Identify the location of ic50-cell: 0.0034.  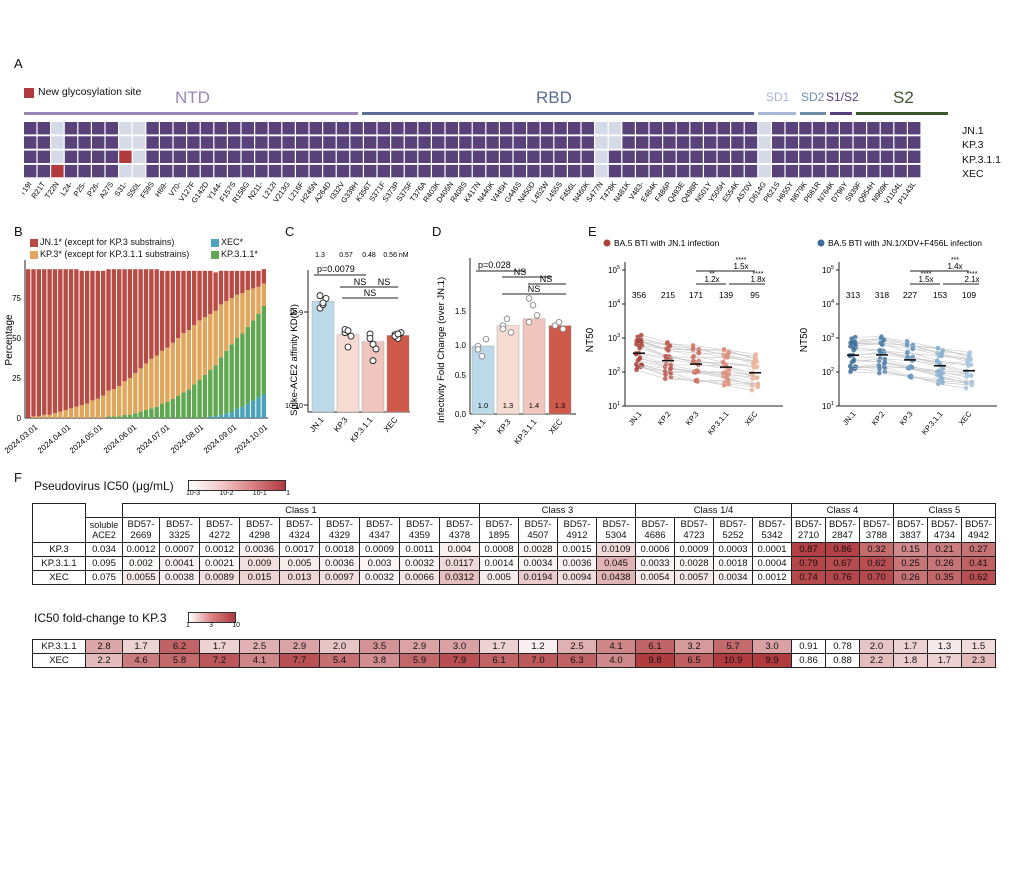
(733, 577).